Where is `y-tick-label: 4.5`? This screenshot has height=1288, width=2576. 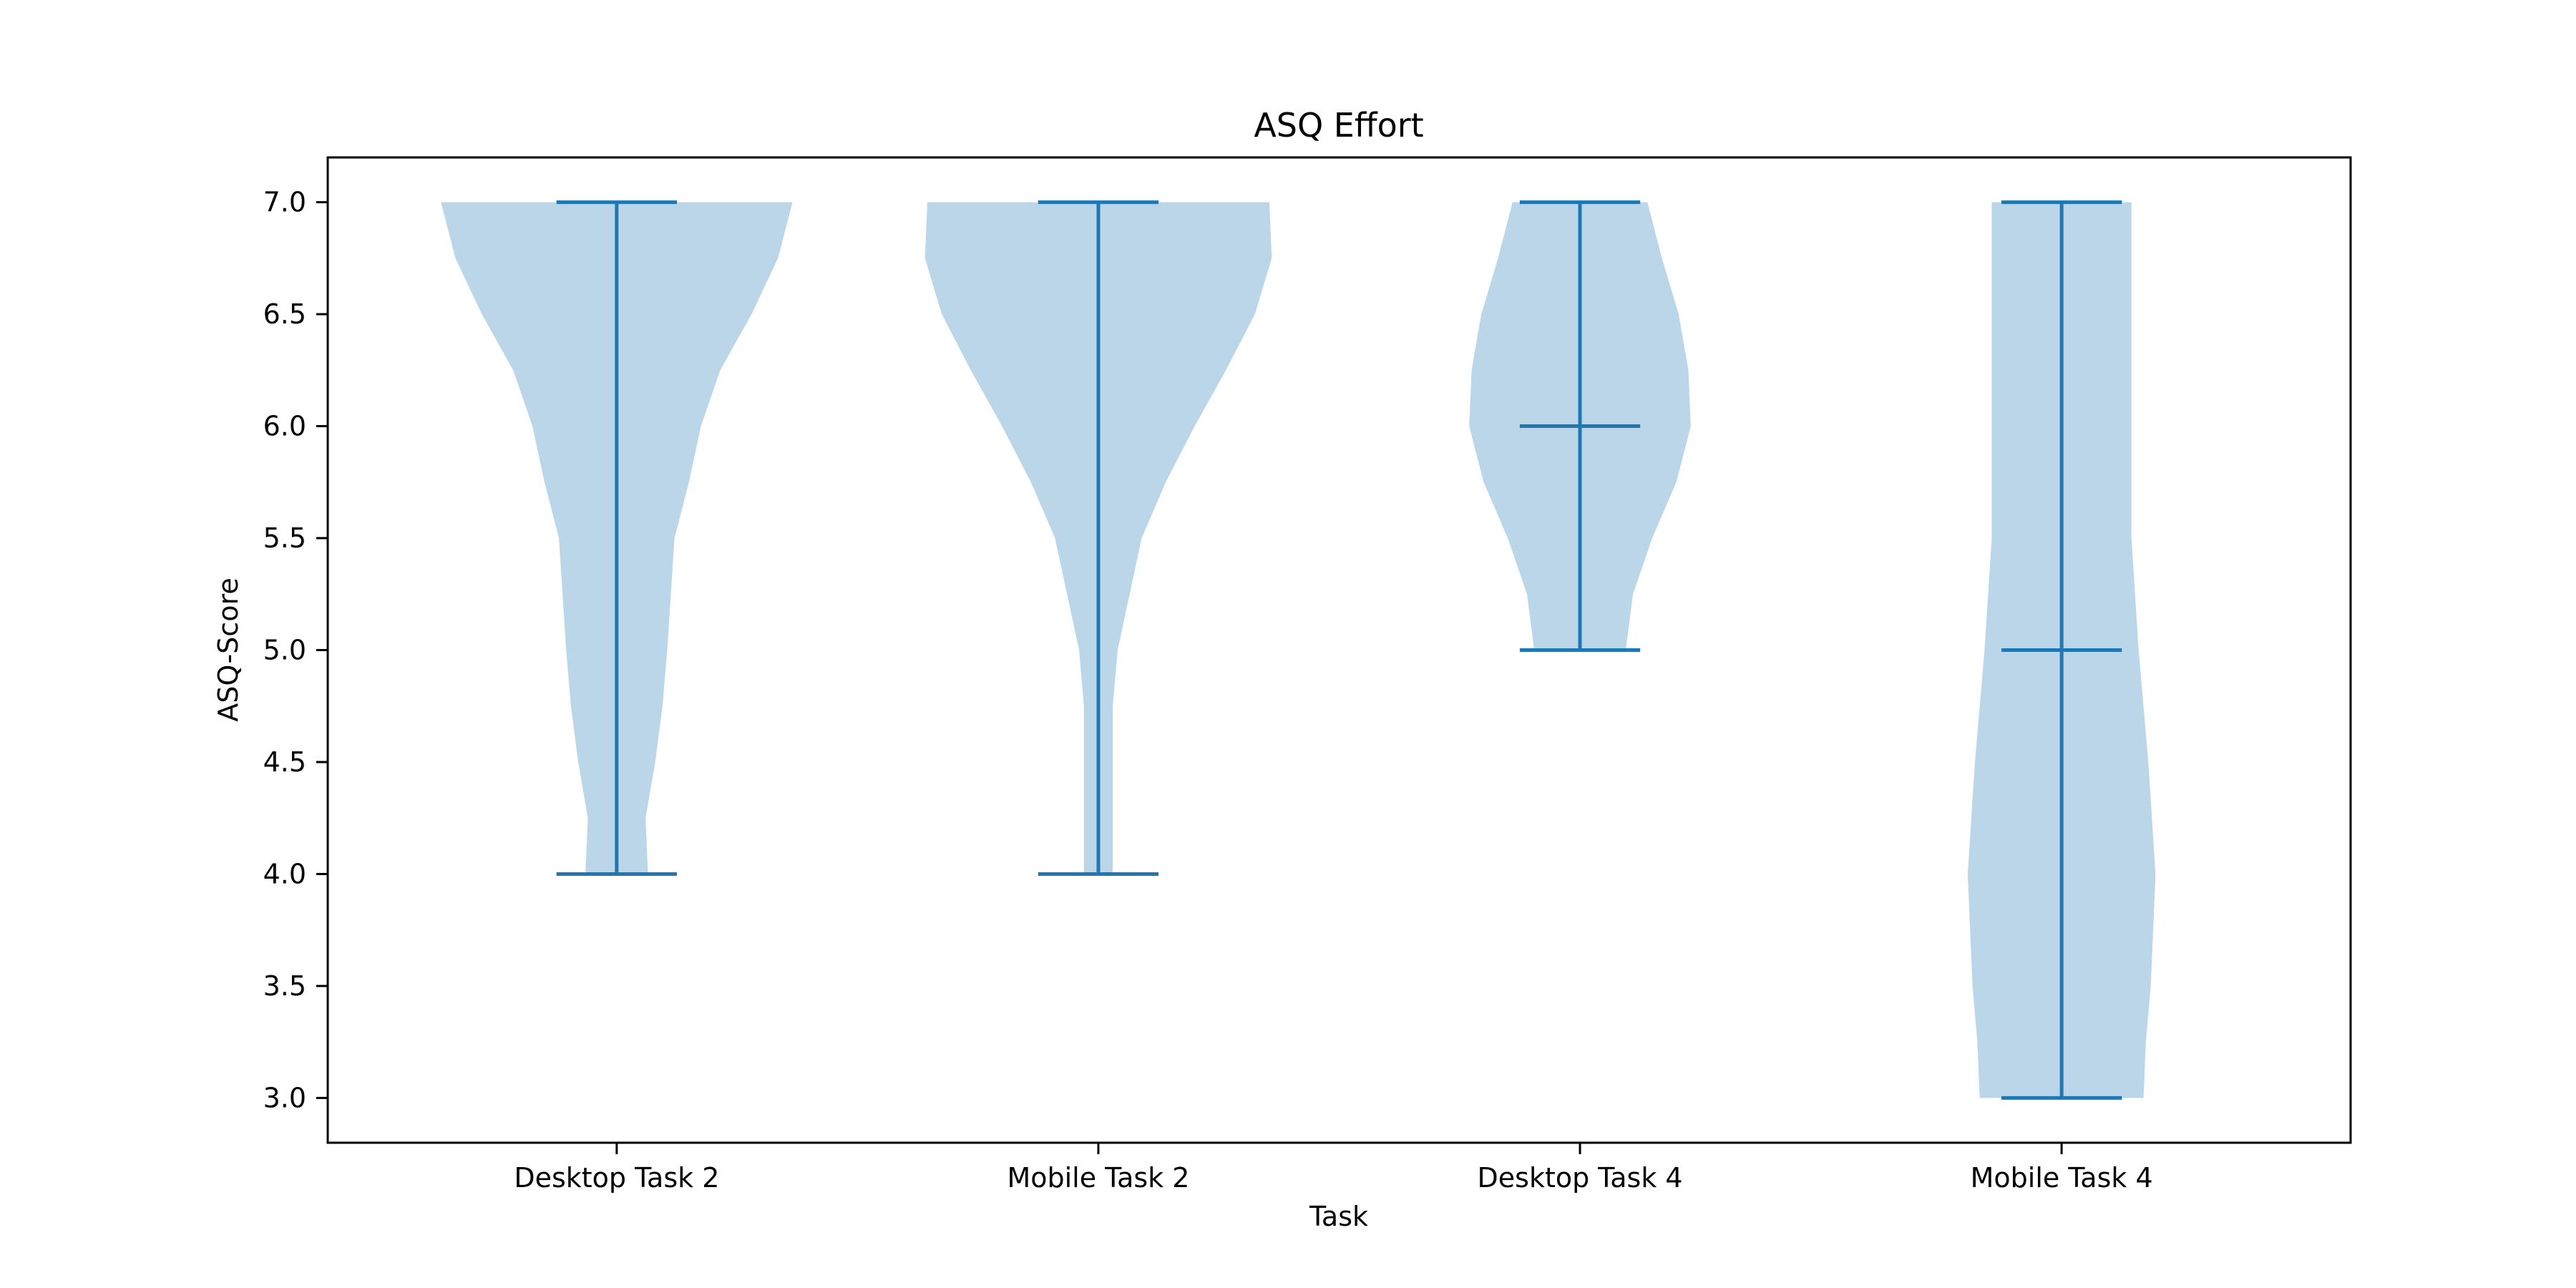 y-tick-label: 4.5 is located at coordinates (284, 762).